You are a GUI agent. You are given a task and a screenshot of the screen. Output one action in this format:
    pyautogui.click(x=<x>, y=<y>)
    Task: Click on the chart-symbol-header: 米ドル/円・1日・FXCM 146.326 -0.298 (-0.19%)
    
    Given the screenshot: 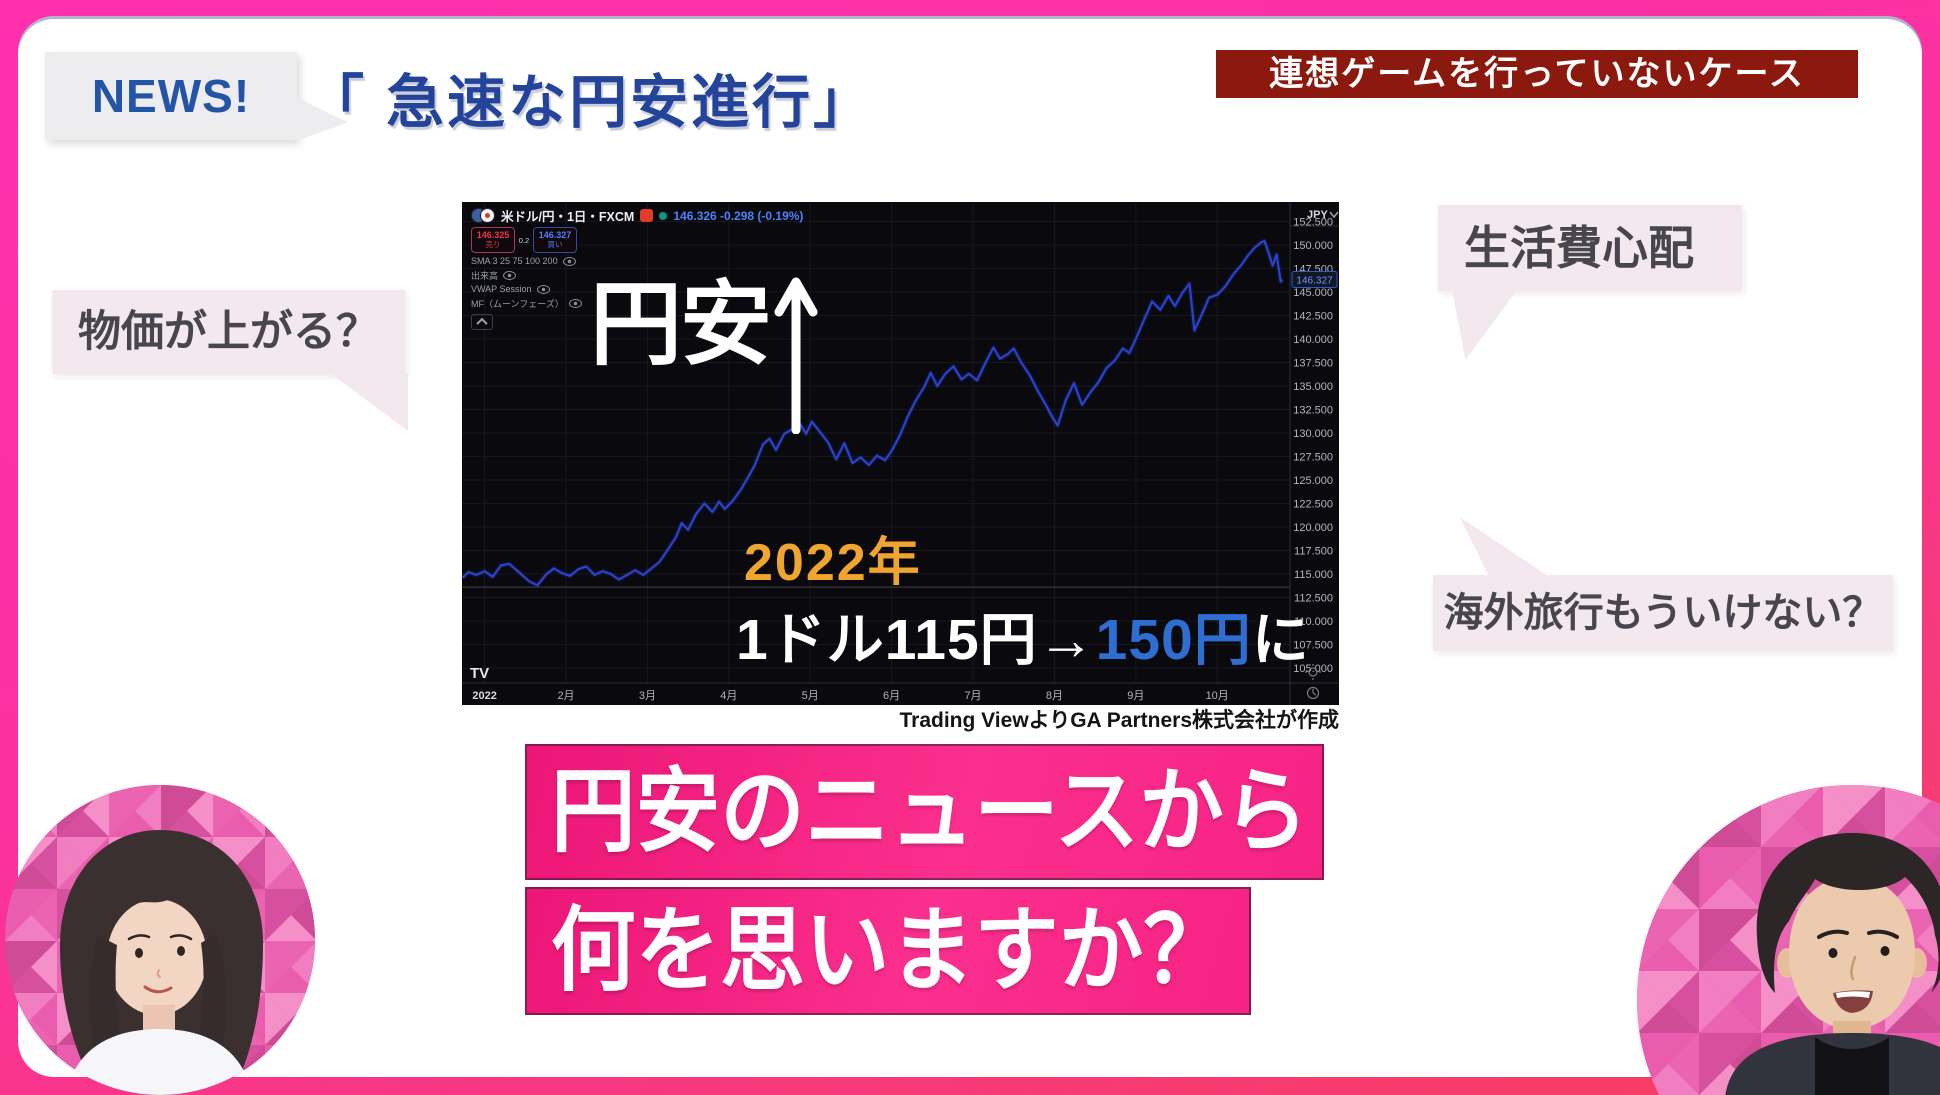 What is the action you would take?
    pyautogui.click(x=637, y=215)
    